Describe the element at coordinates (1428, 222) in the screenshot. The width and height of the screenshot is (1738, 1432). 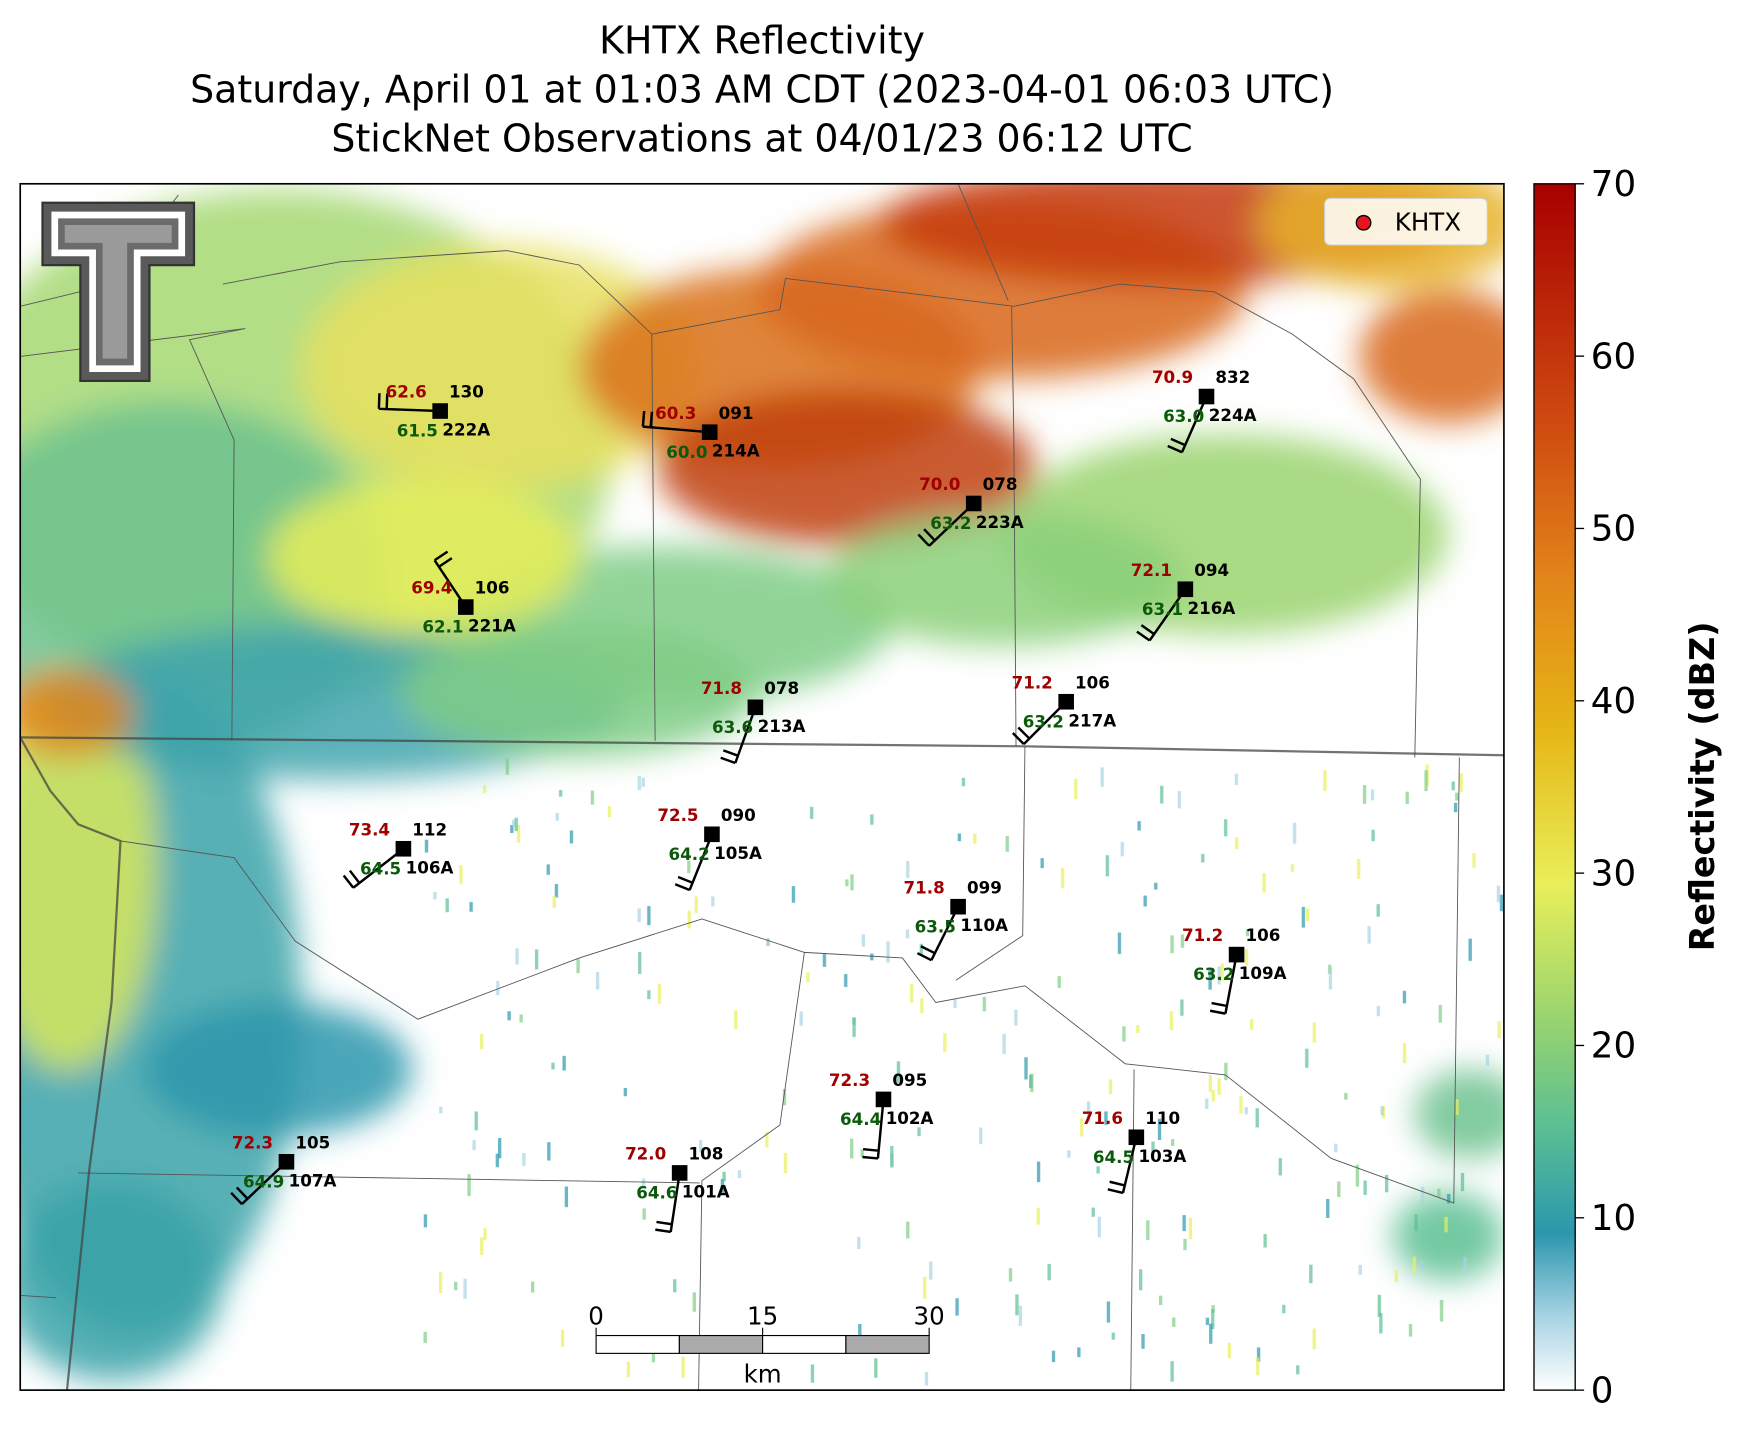
I see `legend-label: KHTX` at that location.